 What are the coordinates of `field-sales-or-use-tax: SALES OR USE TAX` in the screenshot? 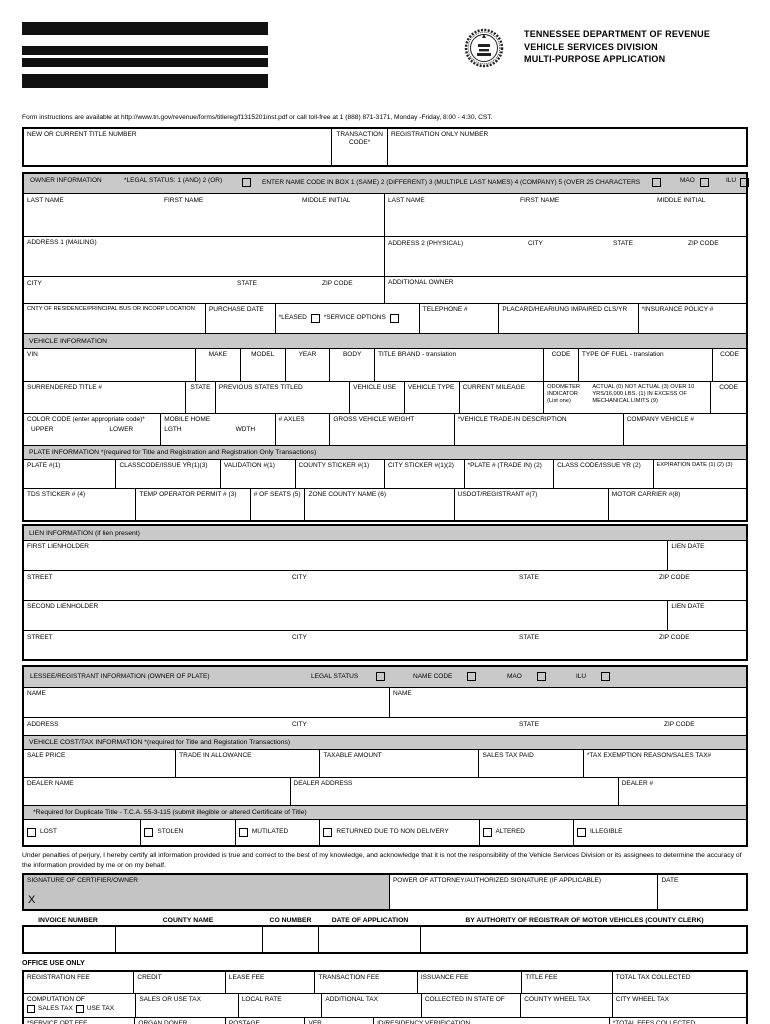 It's located at (187, 1005).